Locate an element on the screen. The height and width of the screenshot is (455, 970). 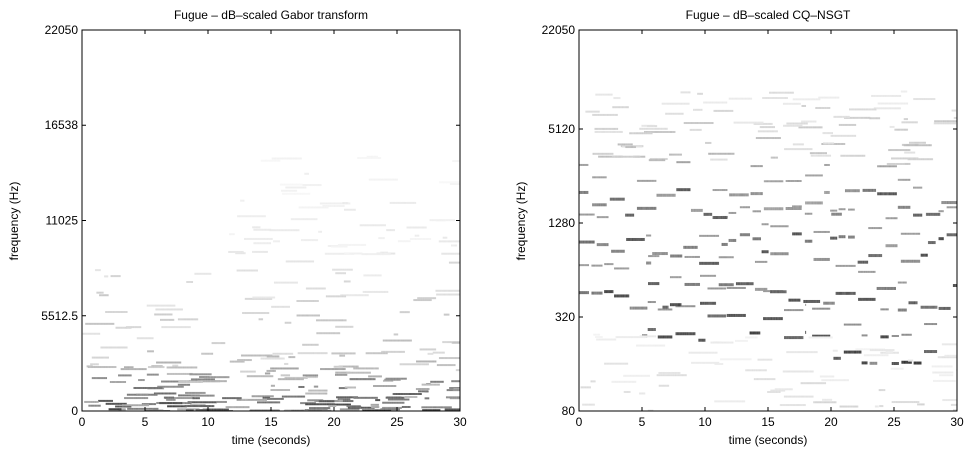
cqnsgt-title: Fugue – dB–scaled CQ–NSGT is located at coordinates (768, 15).